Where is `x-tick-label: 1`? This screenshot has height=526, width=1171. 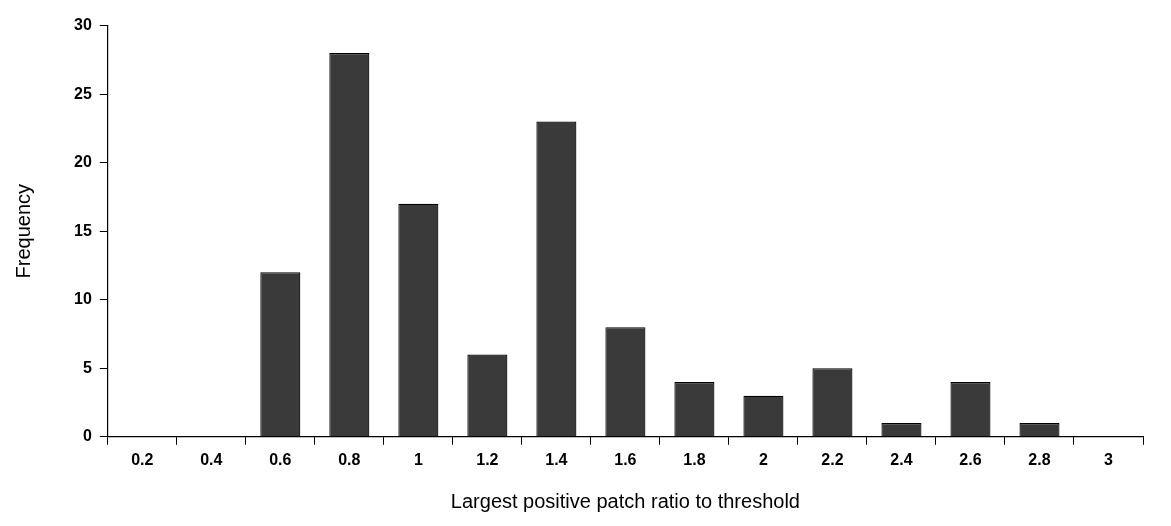 x-tick-label: 1 is located at coordinates (418, 459).